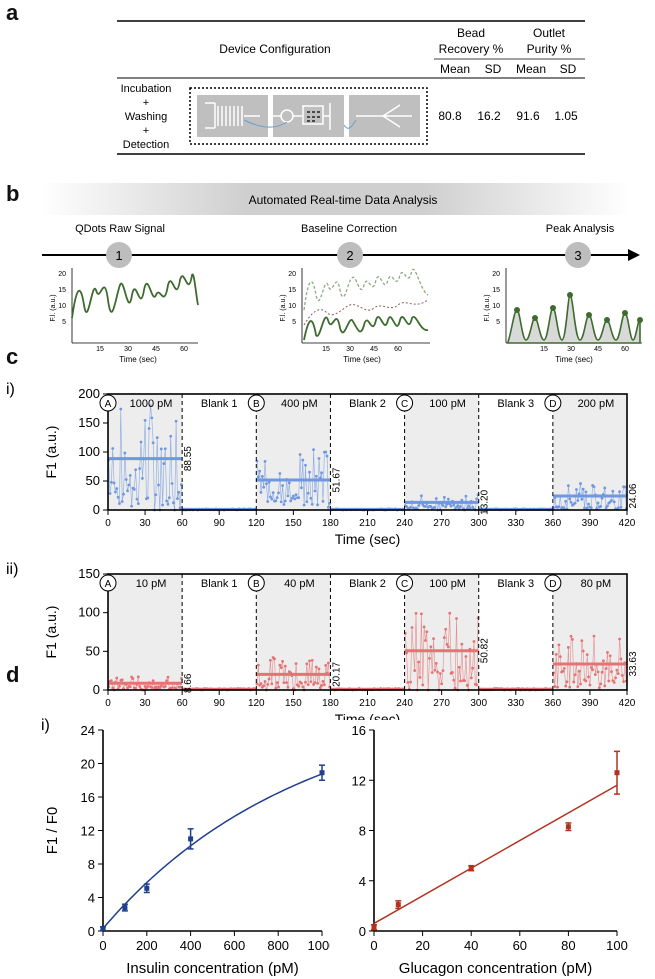  What do you see at coordinates (51, 452) in the screenshot?
I see `y-axis-label: F1 (a.u.)` at bounding box center [51, 452].